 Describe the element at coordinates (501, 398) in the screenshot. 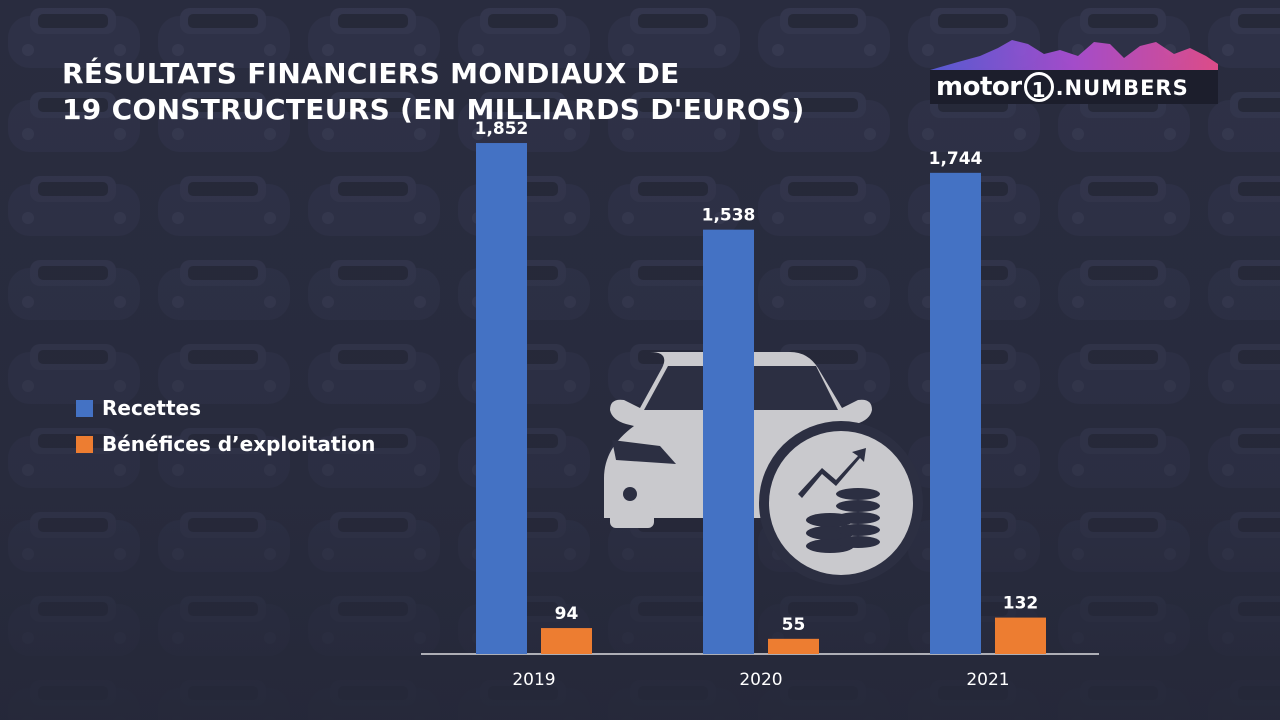

I see `bar-recettes-2019` at that location.